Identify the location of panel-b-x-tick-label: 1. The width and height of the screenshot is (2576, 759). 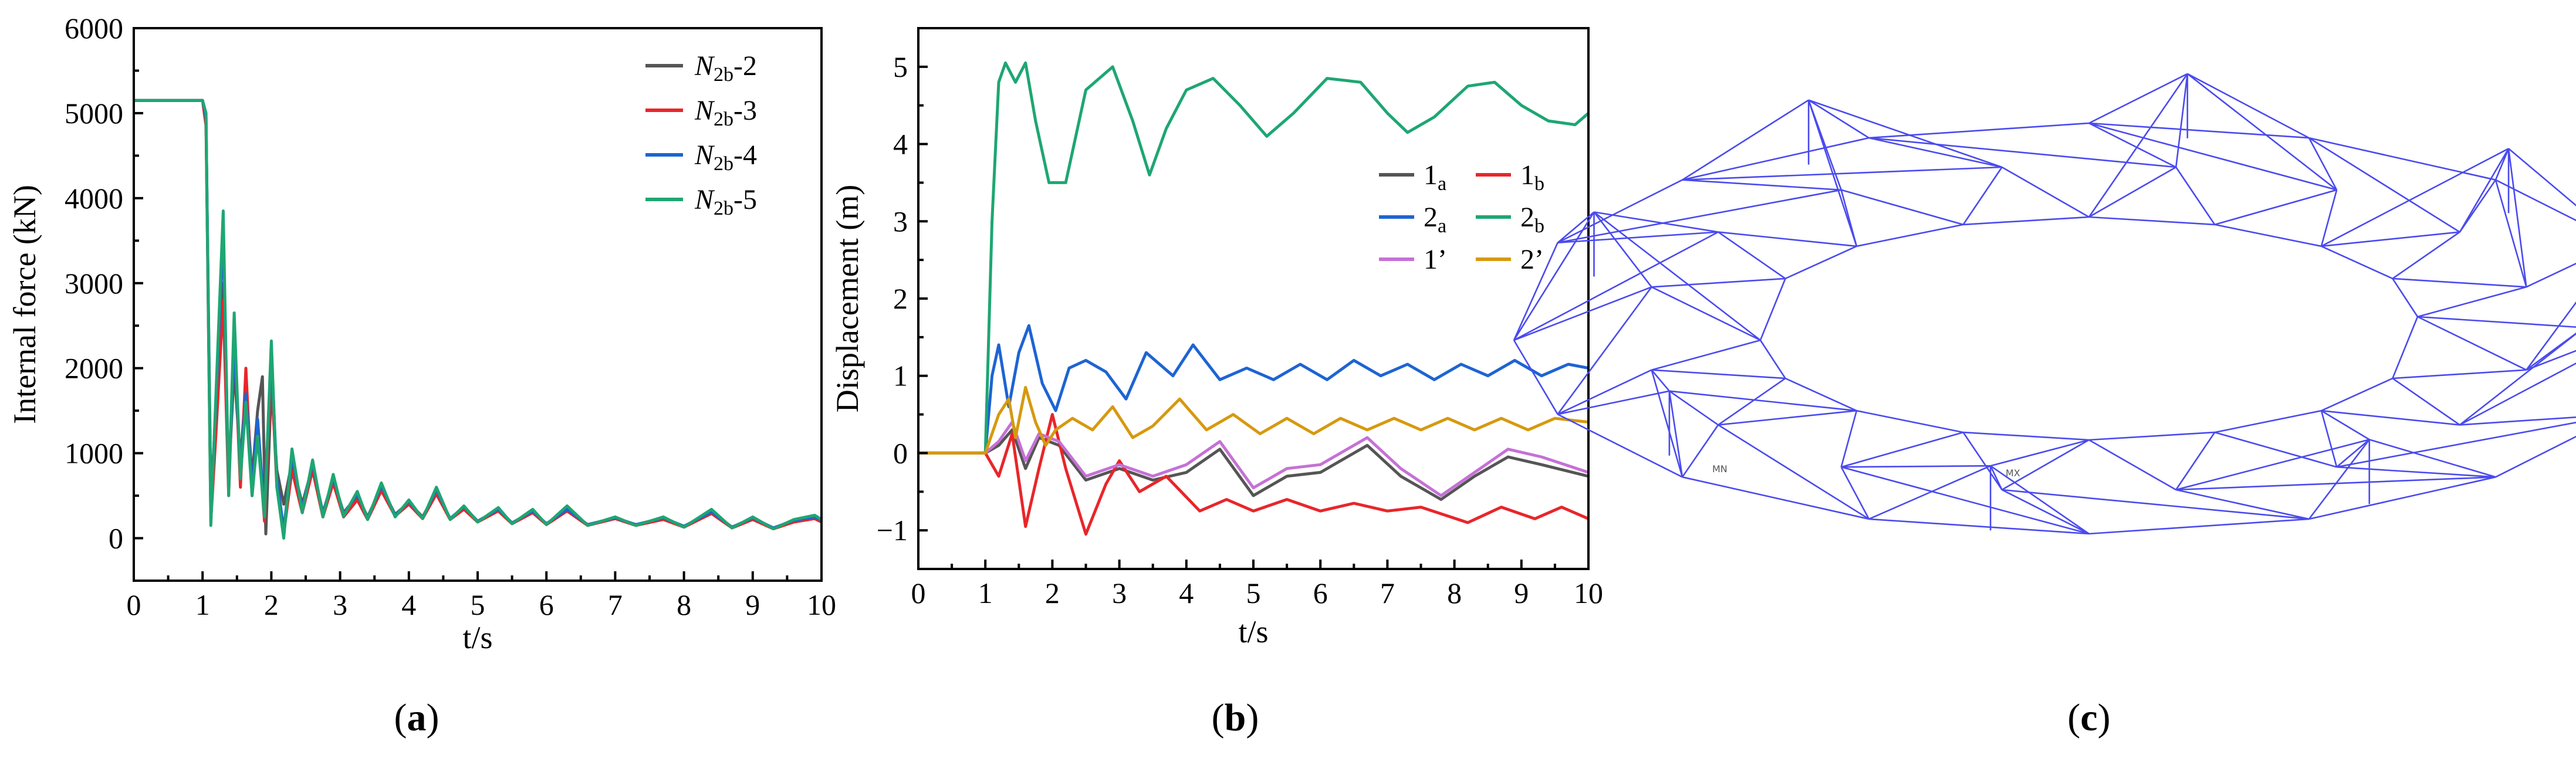
(985, 593).